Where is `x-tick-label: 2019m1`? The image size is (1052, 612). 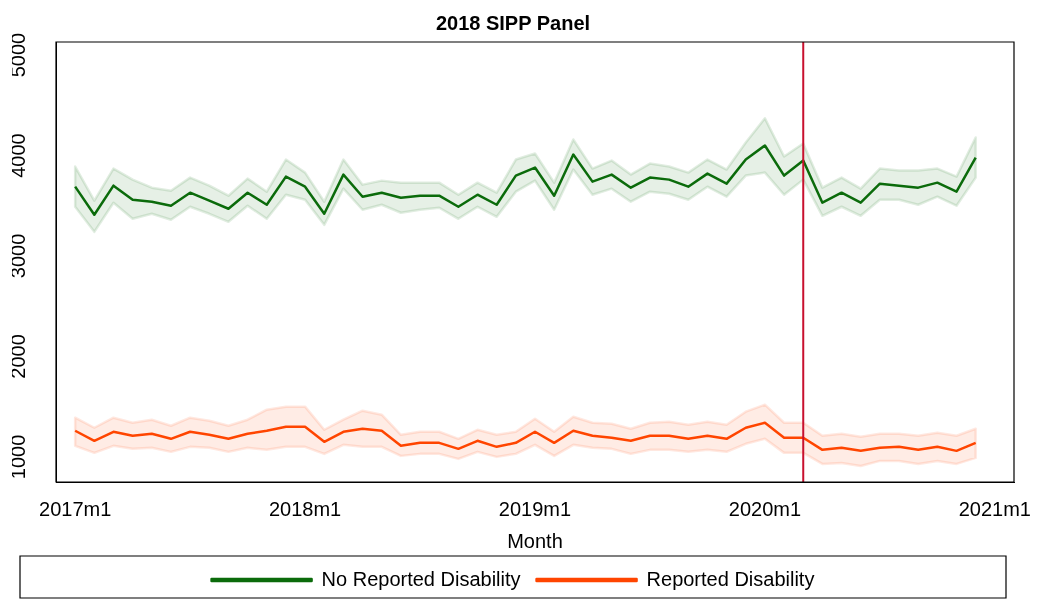
x-tick-label: 2019m1 is located at coordinates (535, 508).